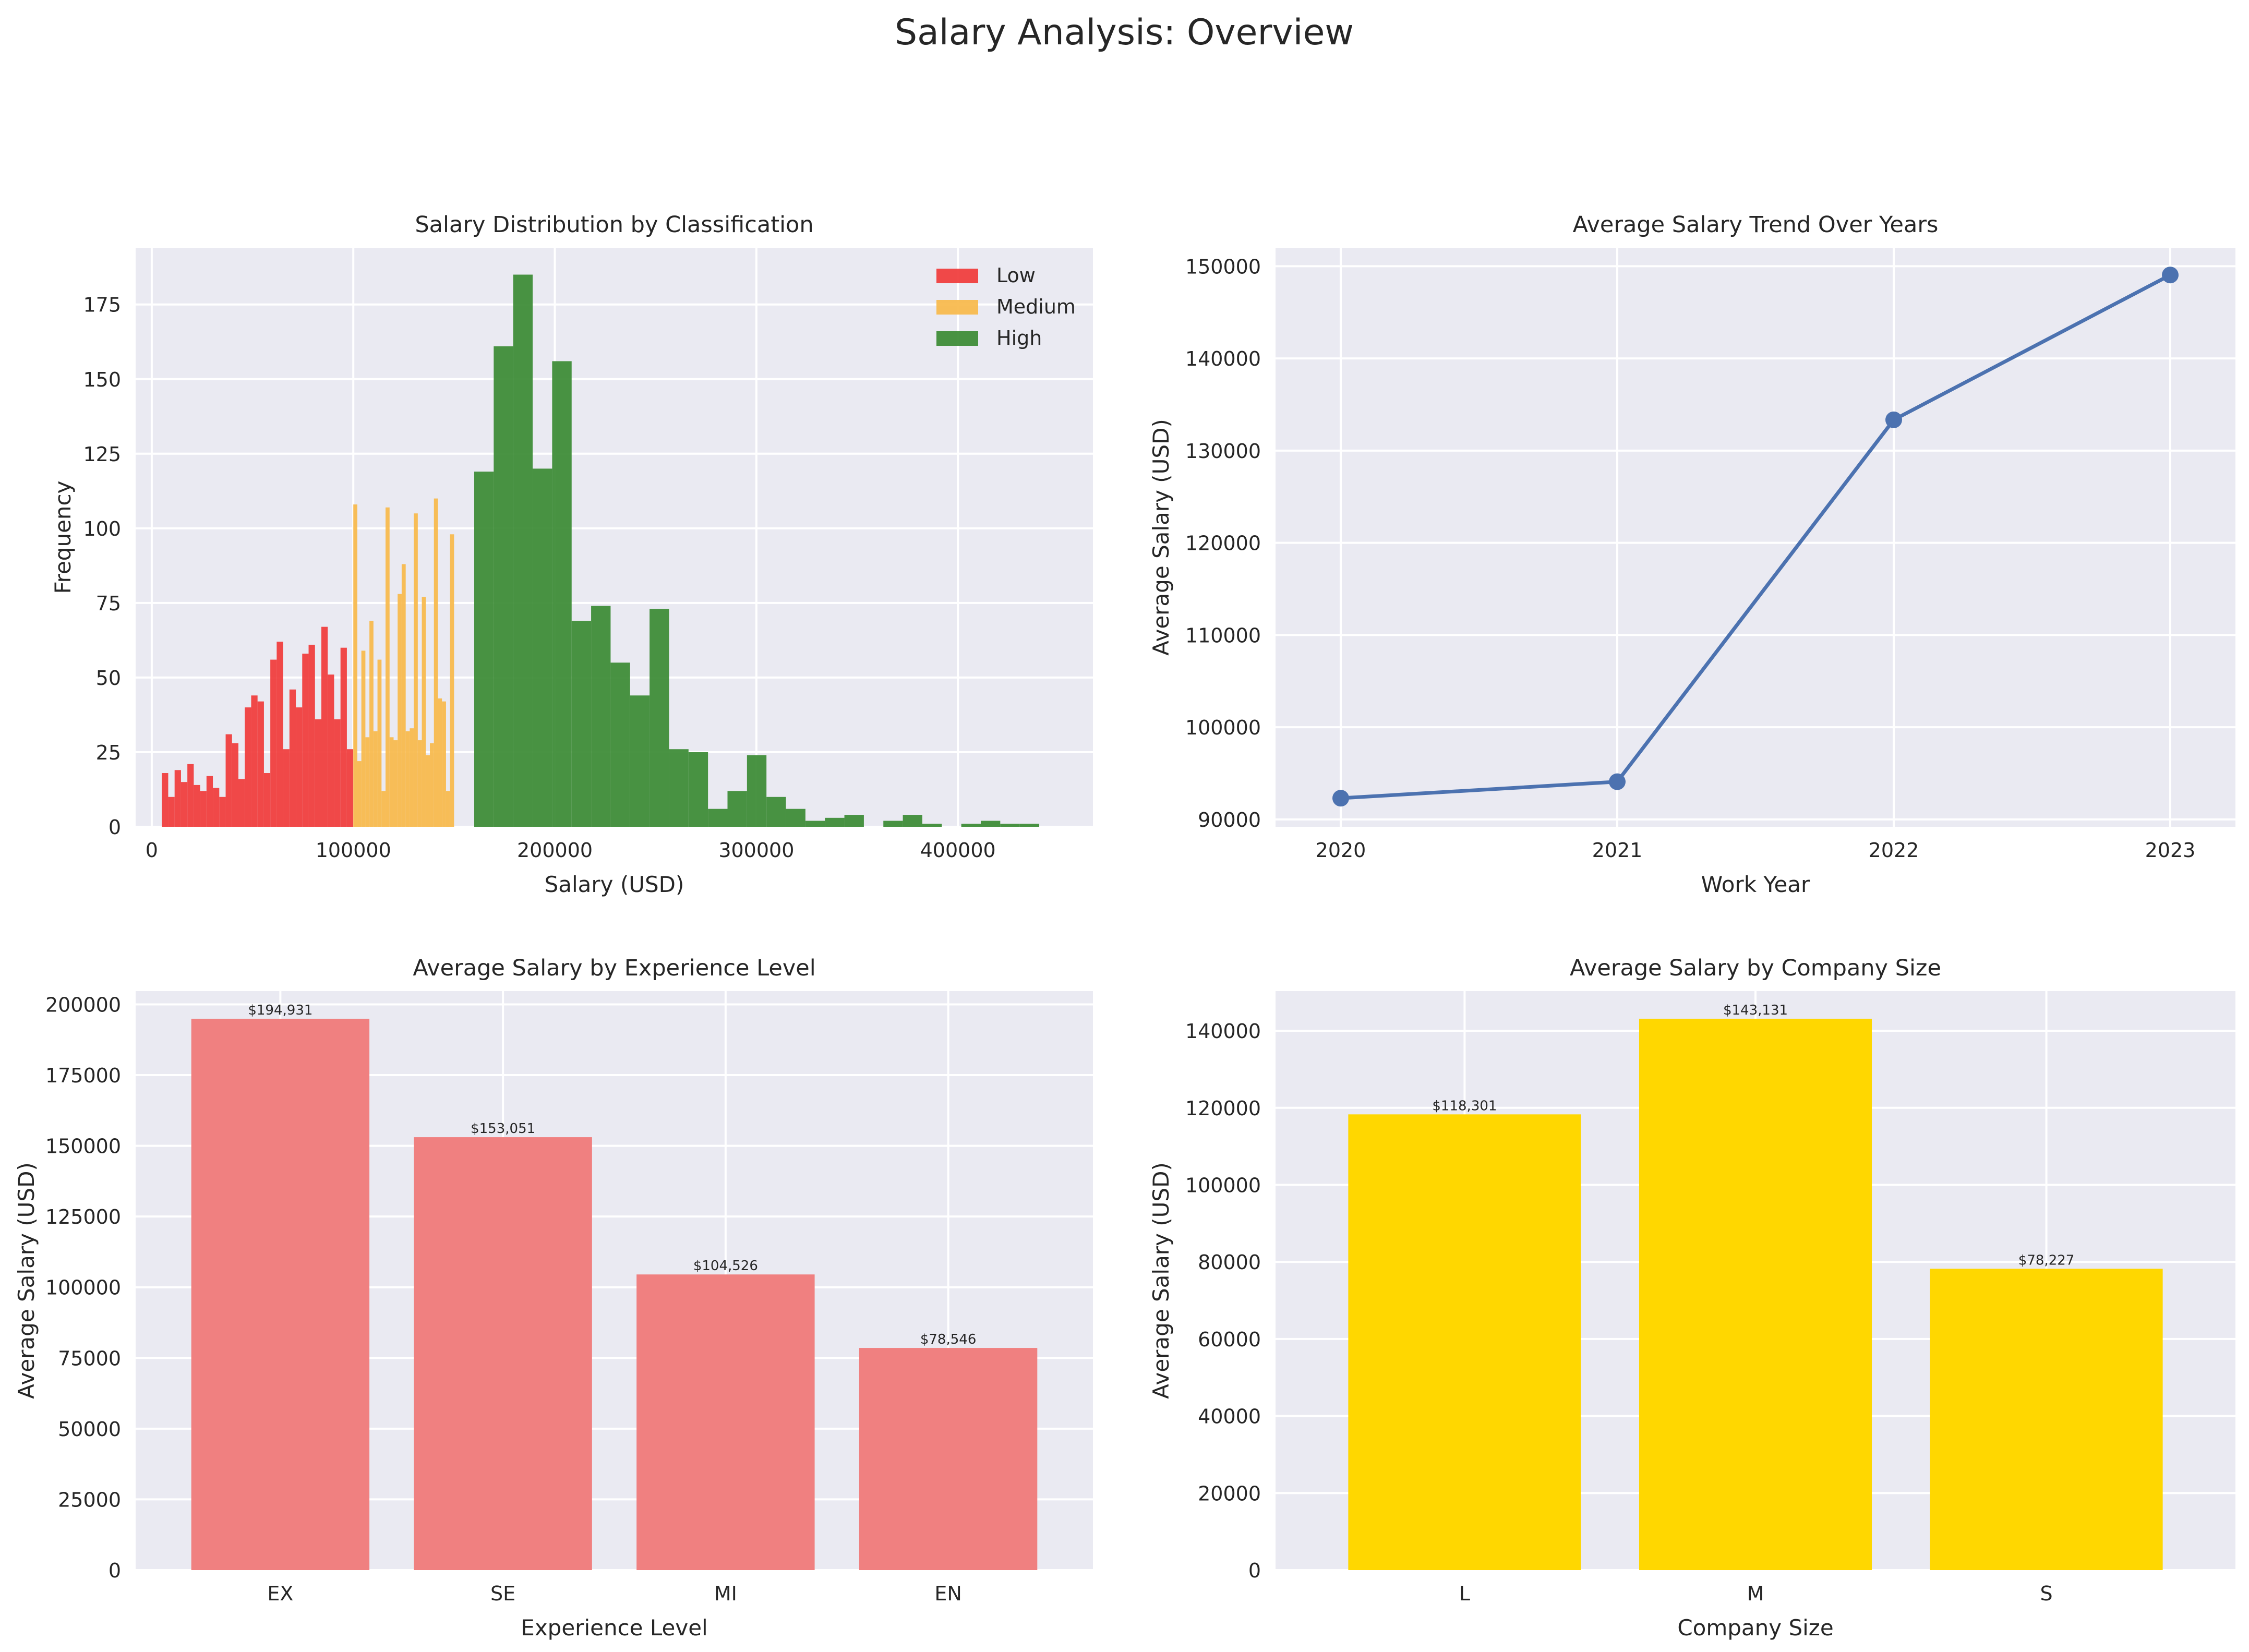 Image resolution: width=2249 pixels, height=1652 pixels. Describe the element at coordinates (958, 850) in the screenshot. I see `x-tick-label: 400000` at that location.